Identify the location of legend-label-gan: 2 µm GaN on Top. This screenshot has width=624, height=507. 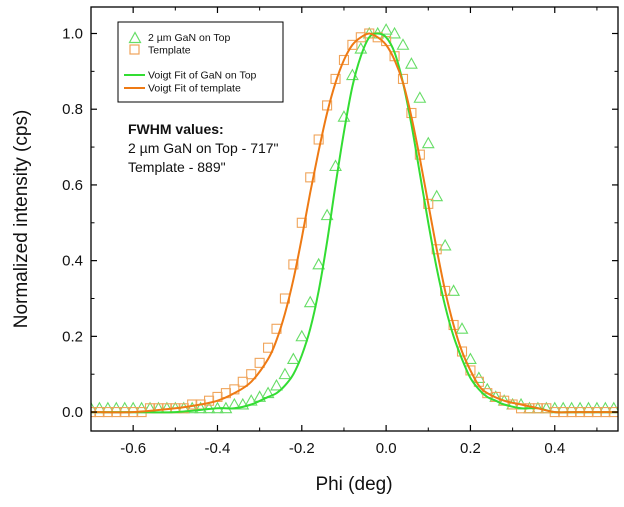
(189, 38).